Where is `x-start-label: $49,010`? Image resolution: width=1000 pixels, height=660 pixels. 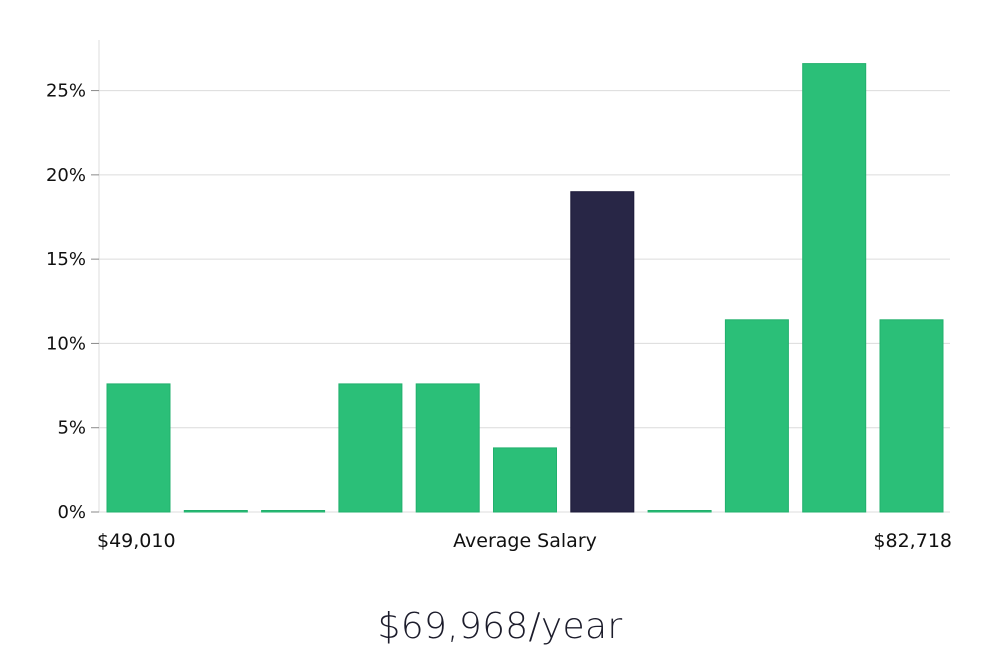
x-start-label: $49,010 is located at coordinates (136, 541).